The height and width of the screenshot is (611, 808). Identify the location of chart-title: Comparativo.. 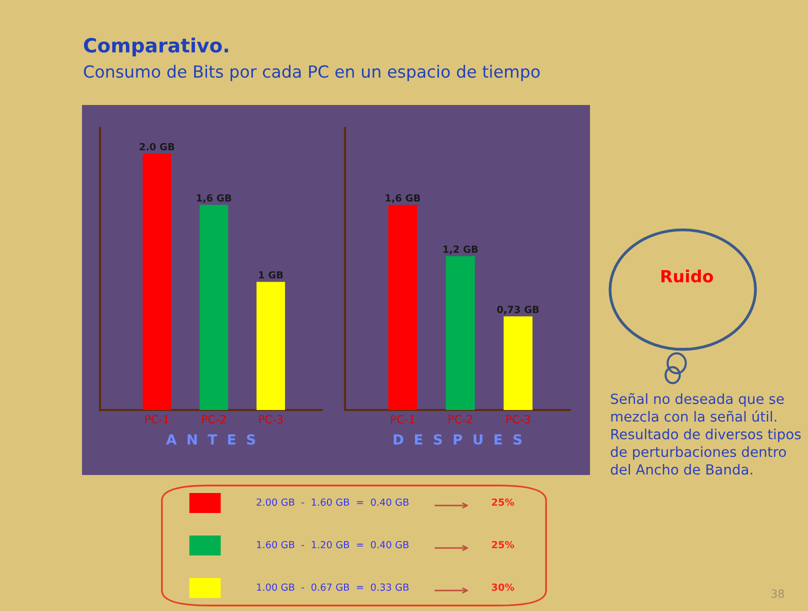
(156, 47).